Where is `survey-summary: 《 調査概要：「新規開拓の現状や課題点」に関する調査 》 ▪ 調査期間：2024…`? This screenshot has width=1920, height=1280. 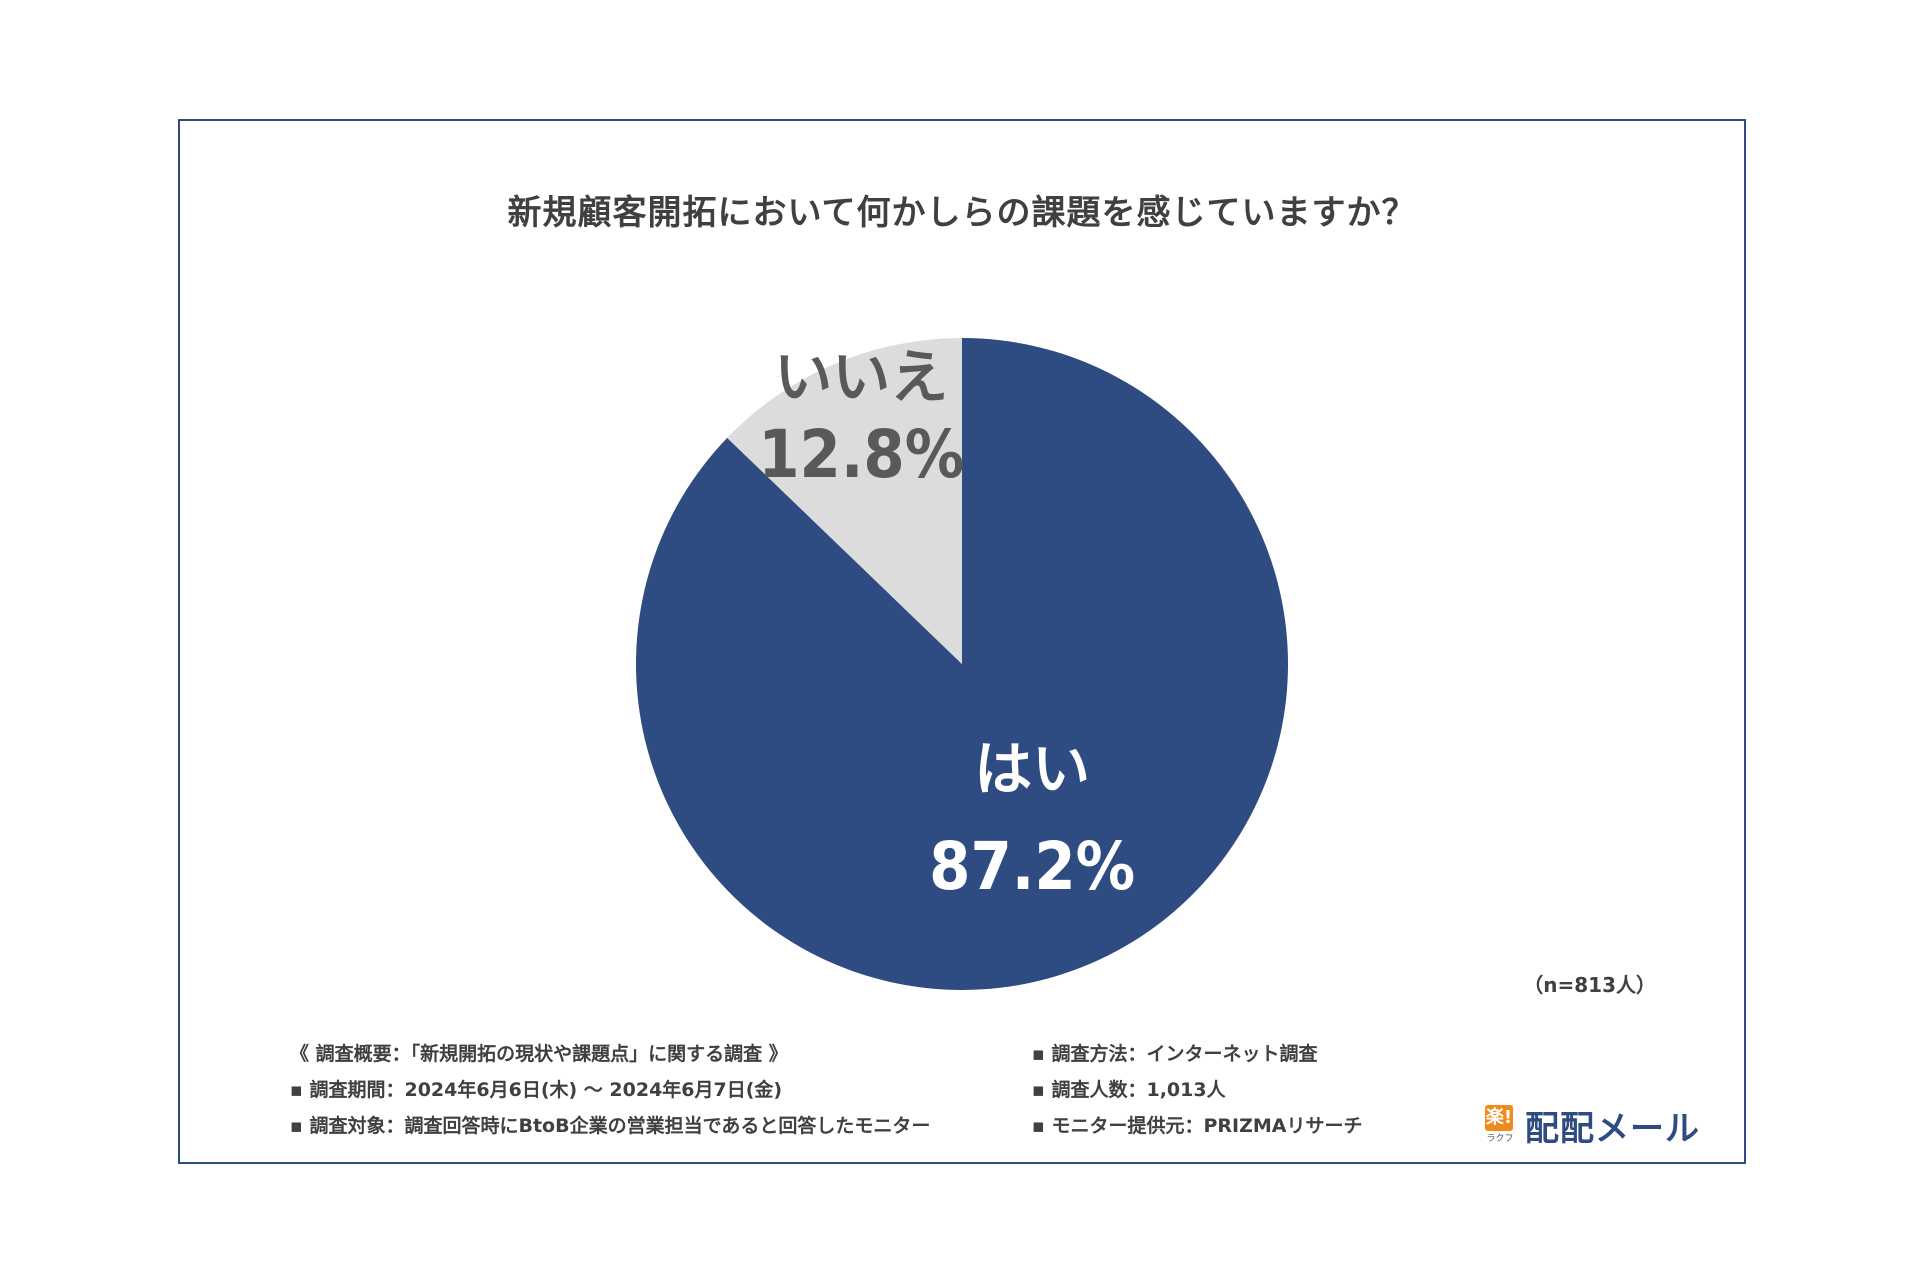
survey-summary: 《 調査概要：「新規開拓の現状や課題点」に関する調査 》 ▪ 調査期間：2024… is located at coordinates (840, 1094).